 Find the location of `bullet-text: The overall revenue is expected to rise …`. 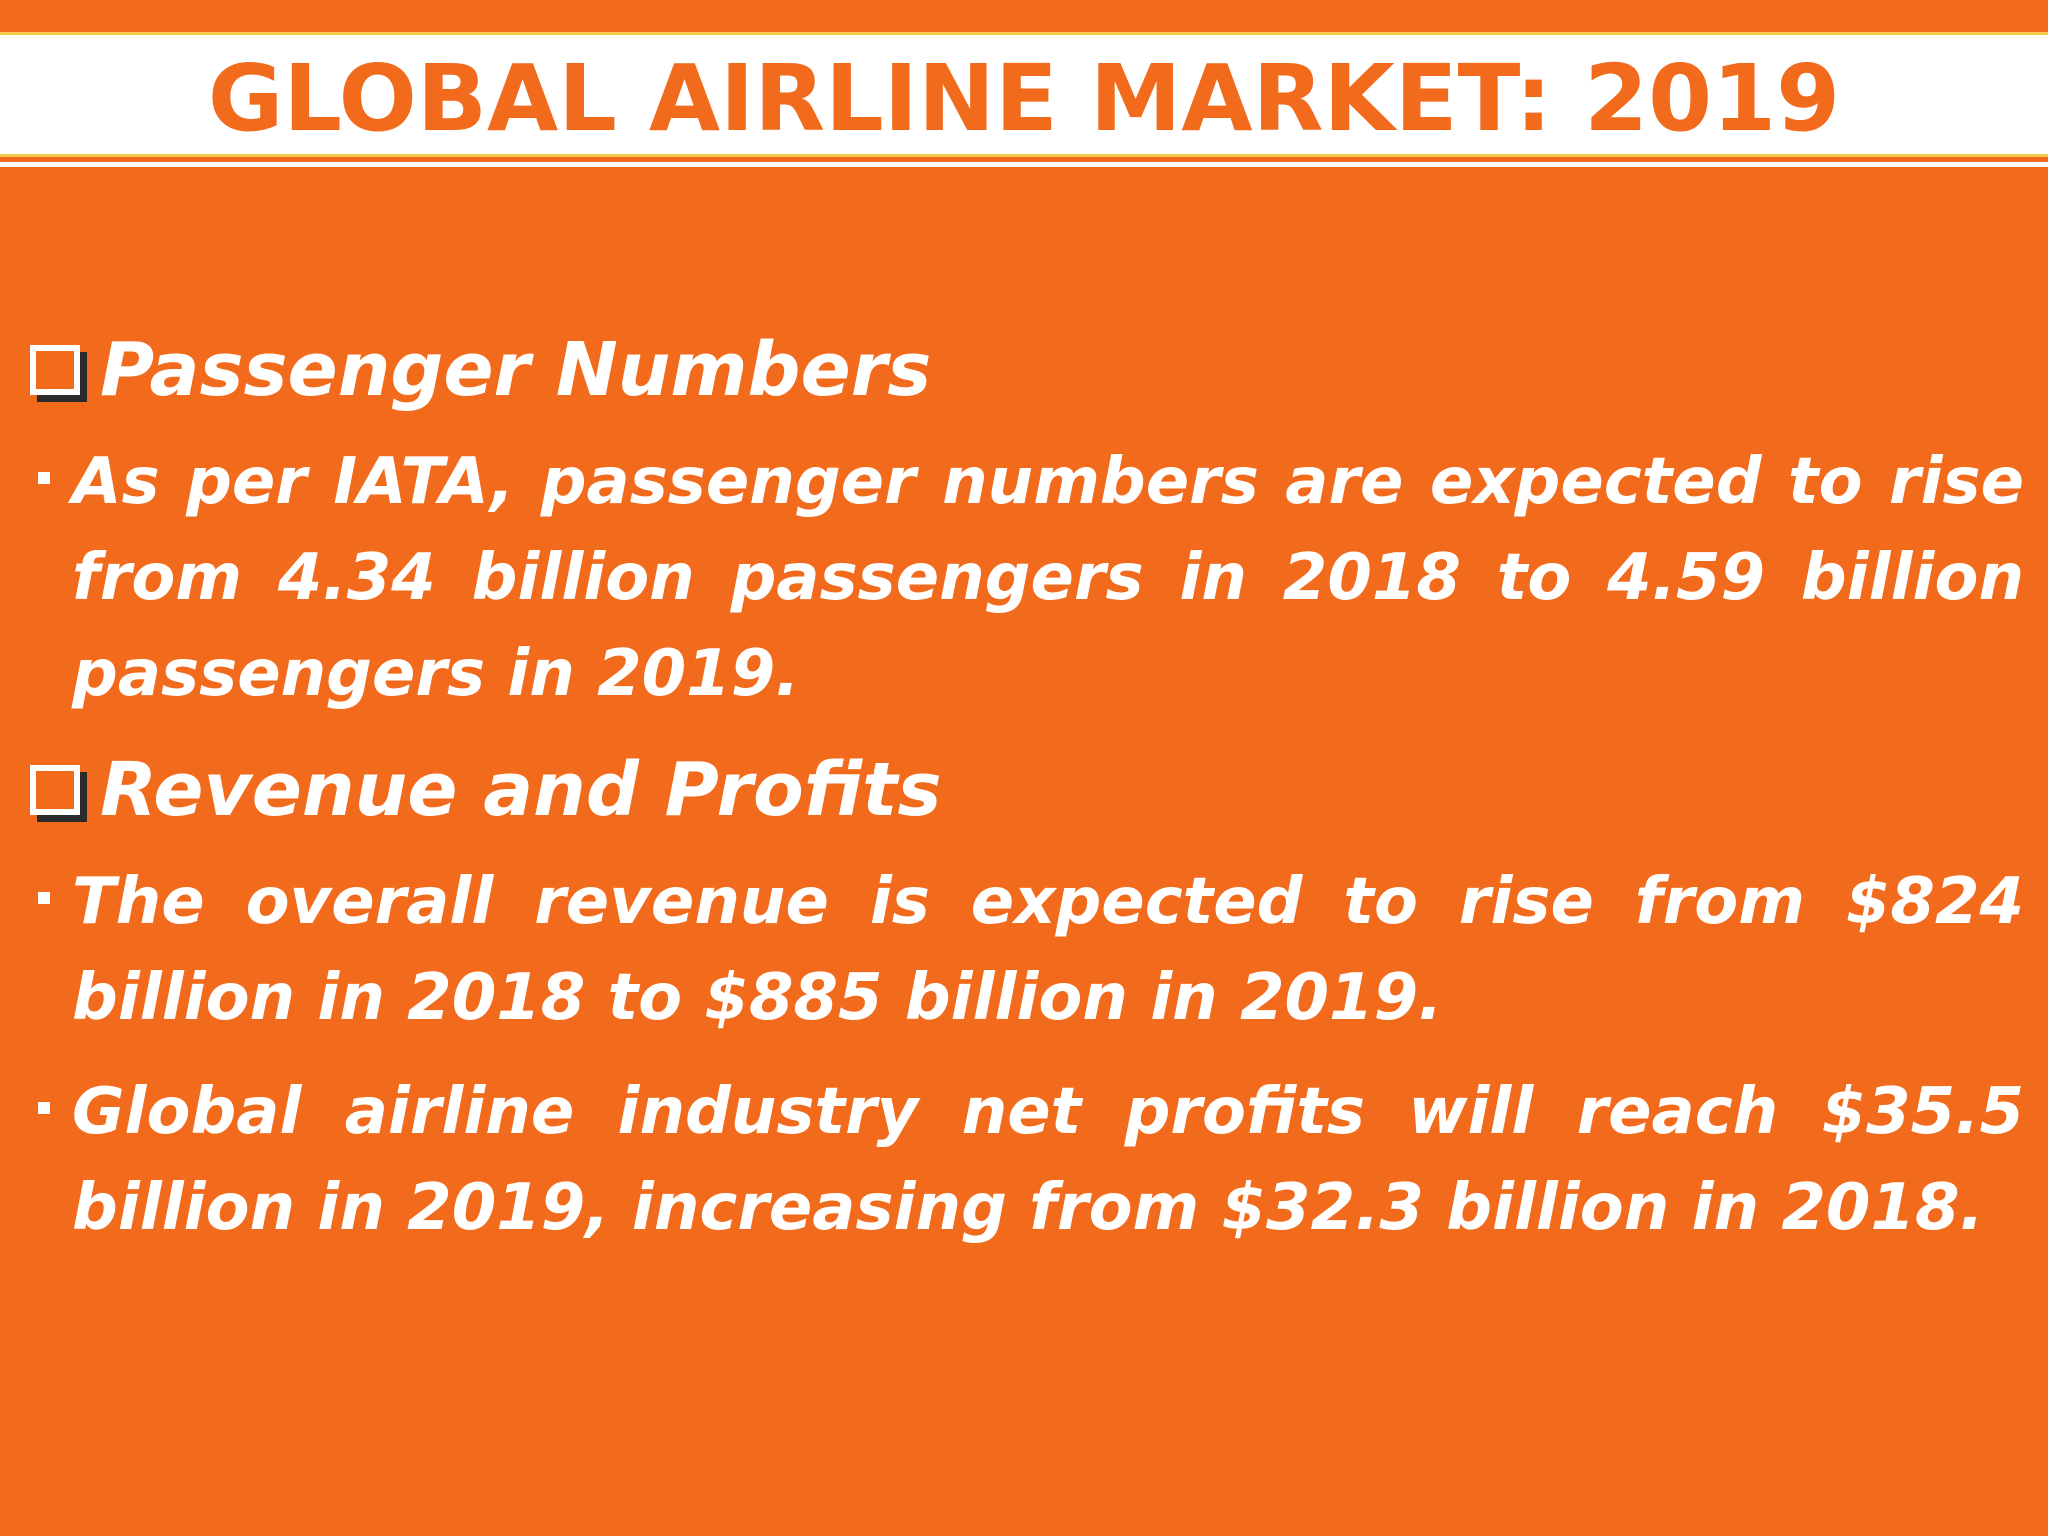

bullet-text: The overall revenue is expected to rise … is located at coordinates (1048, 950).